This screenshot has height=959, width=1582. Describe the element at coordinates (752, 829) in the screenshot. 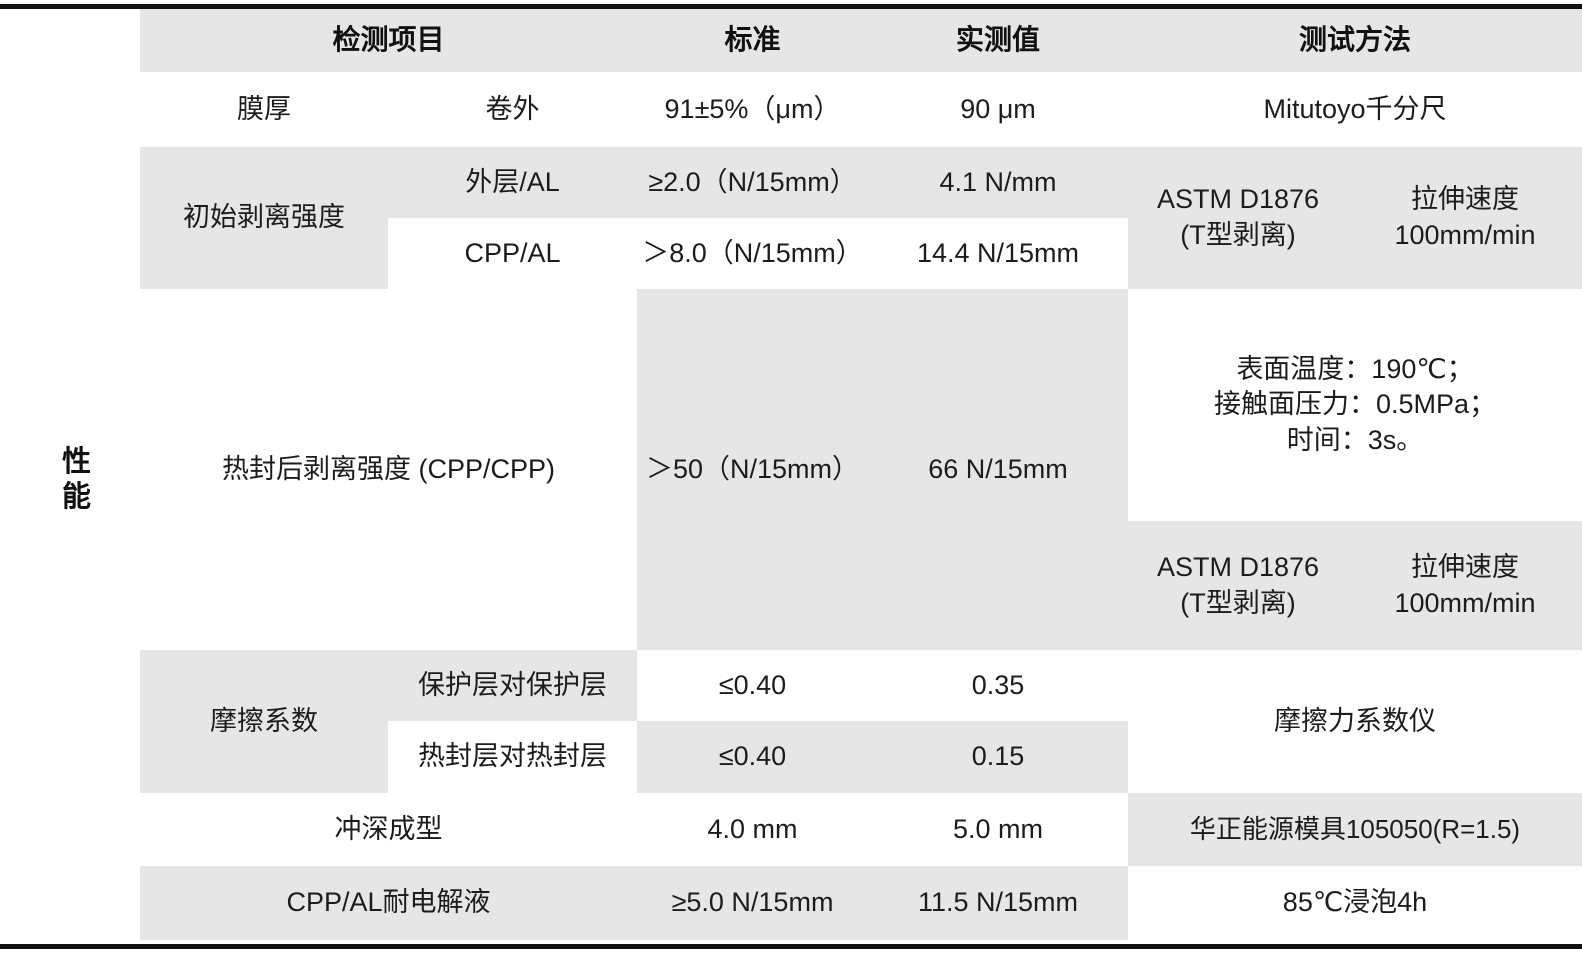

I see `cell-standard-deep-draw: 4.0 mm` at that location.